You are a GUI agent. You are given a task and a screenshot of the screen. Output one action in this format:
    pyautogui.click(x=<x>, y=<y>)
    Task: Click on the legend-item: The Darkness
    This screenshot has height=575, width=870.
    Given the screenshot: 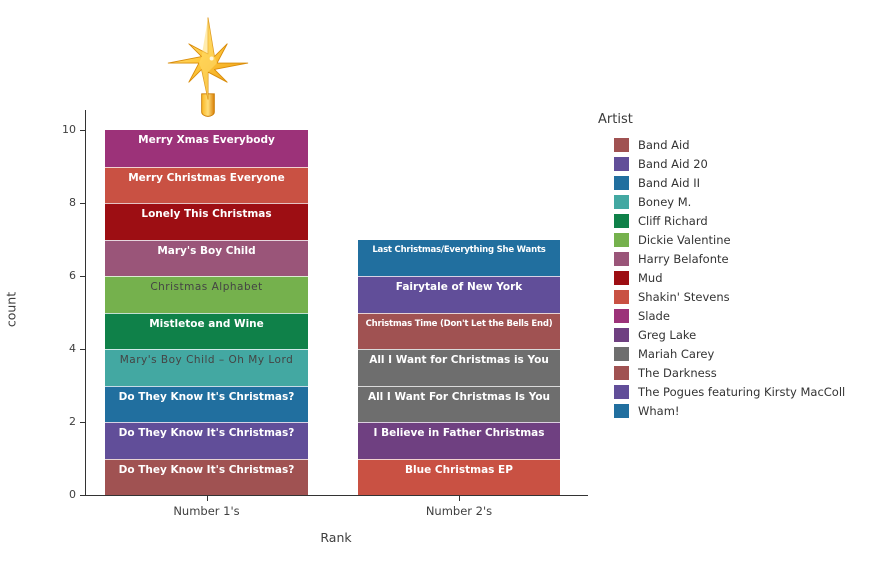 What is the action you would take?
    pyautogui.click(x=721, y=372)
    